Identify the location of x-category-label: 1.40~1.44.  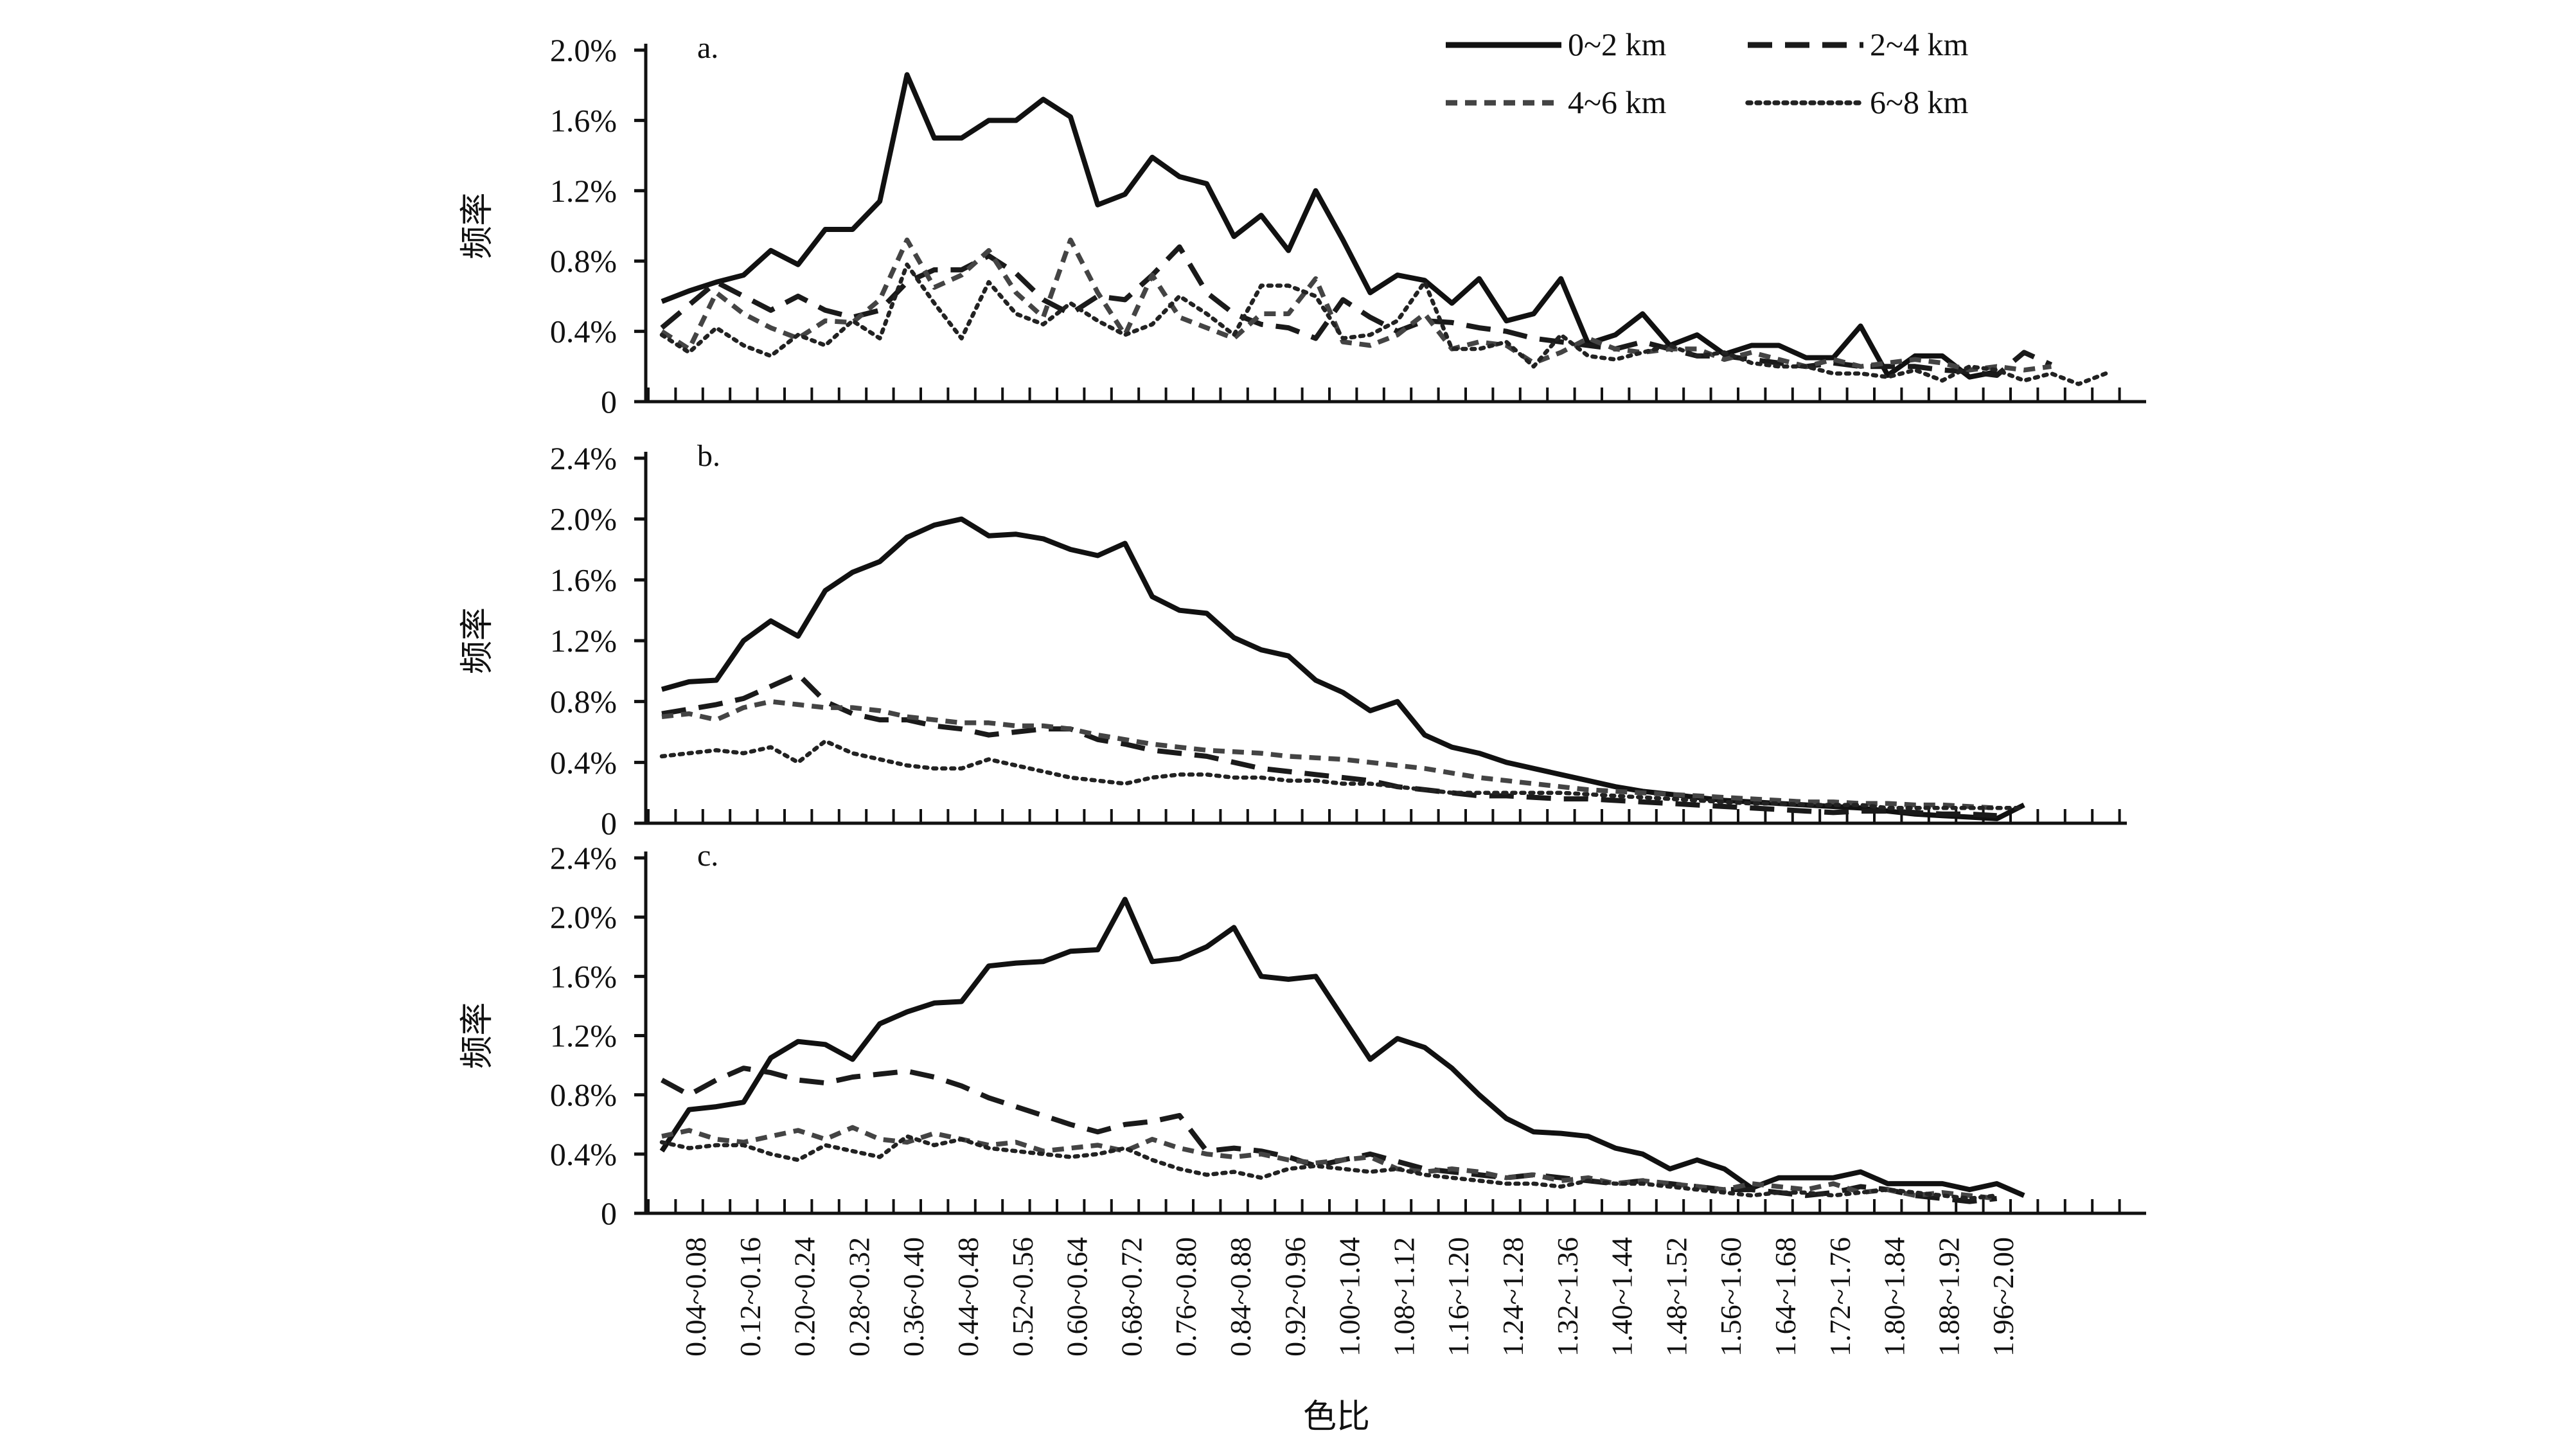
(1622, 1297).